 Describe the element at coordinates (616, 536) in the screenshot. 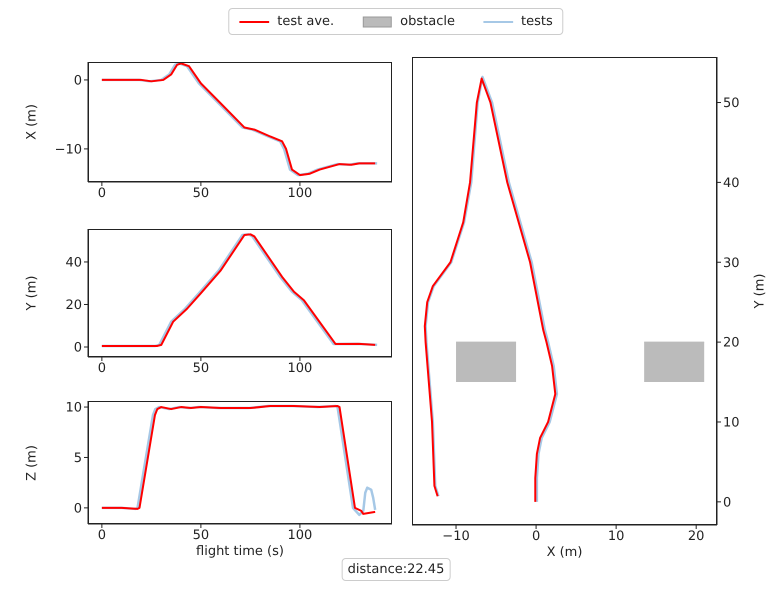

I see `x-tick-label: 10` at that location.